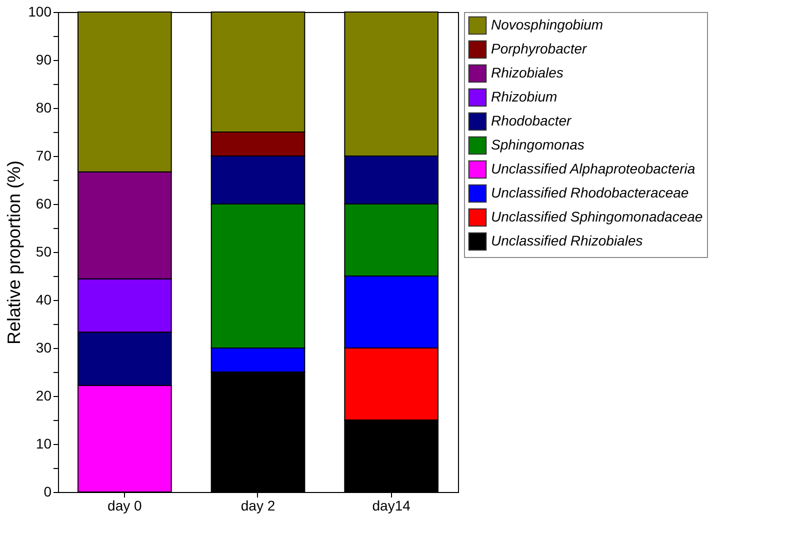  Describe the element at coordinates (40, 12) in the screenshot. I see `y-tick-label: 100` at that location.